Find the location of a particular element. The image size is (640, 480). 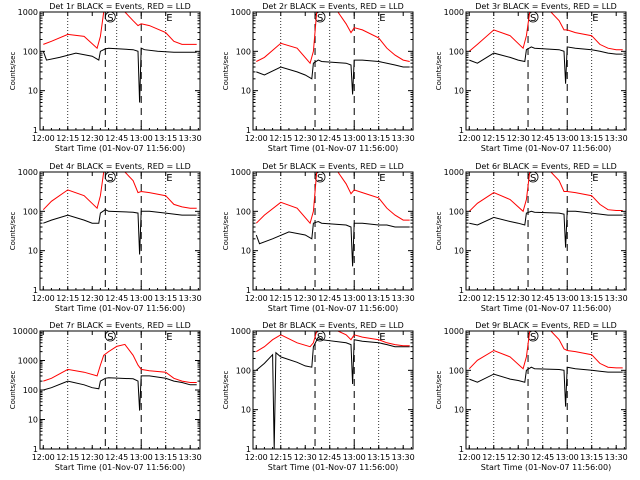

chart-title: Det 5r BLACK = Events, RED = LLD is located at coordinates (333, 166).